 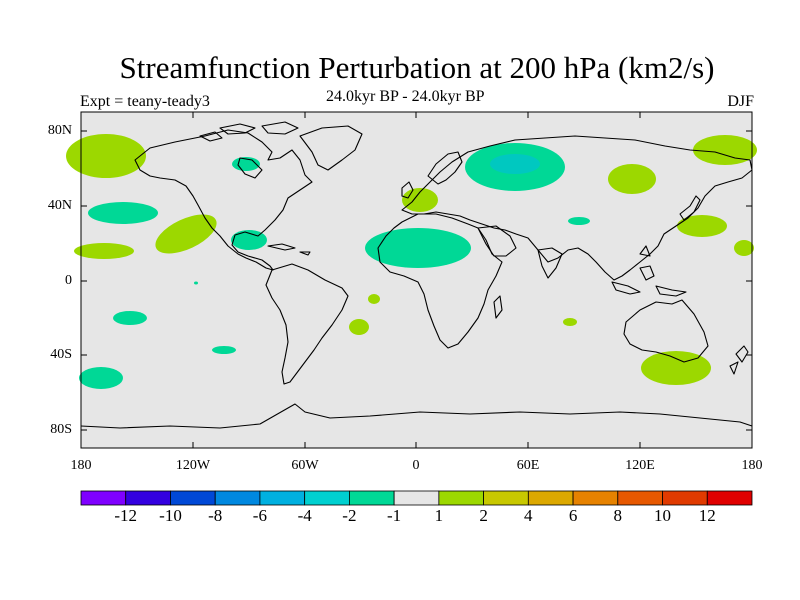 I want to click on colorbar-tick-label: -2, so click(x=349, y=515).